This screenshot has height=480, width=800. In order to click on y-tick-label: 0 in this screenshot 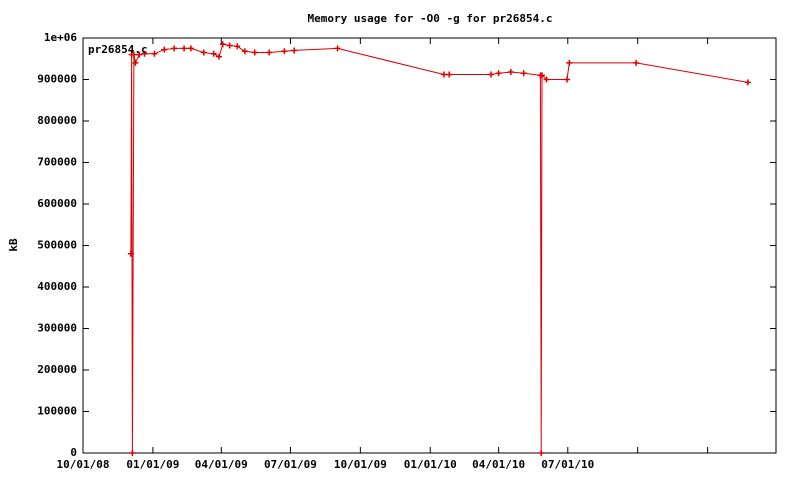, I will do `click(73, 452)`.